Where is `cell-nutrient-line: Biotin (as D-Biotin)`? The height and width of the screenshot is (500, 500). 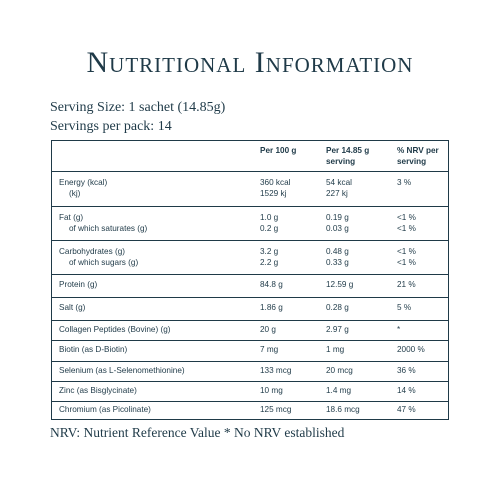 cell-nutrient-line: Biotin (as D-Biotin) is located at coordinates (93, 349).